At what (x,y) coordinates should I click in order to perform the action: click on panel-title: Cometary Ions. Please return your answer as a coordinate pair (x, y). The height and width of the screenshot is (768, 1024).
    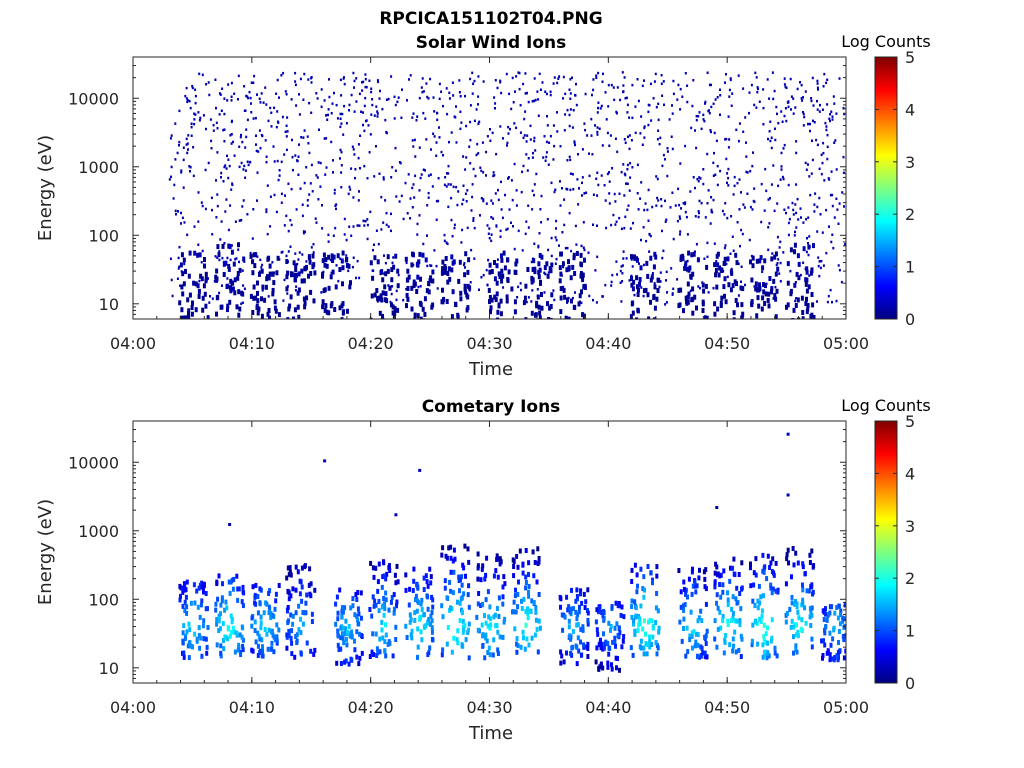
    Looking at the image, I should click on (491, 407).